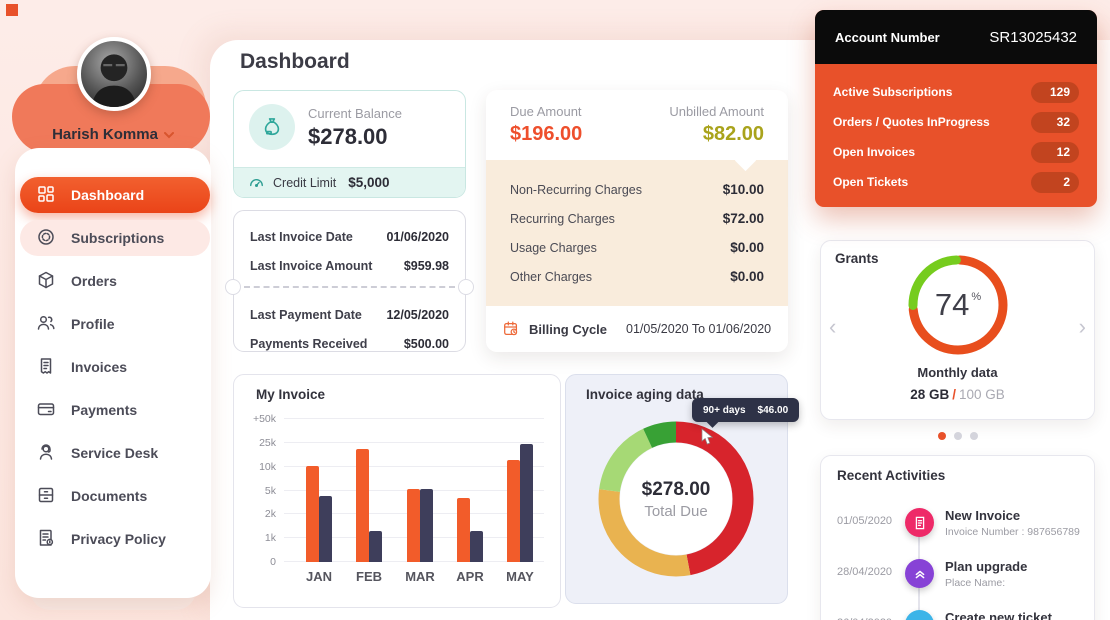 The image size is (1110, 620). Describe the element at coordinates (986, 566) in the screenshot. I see `activity-title: Plan upgrade` at that location.